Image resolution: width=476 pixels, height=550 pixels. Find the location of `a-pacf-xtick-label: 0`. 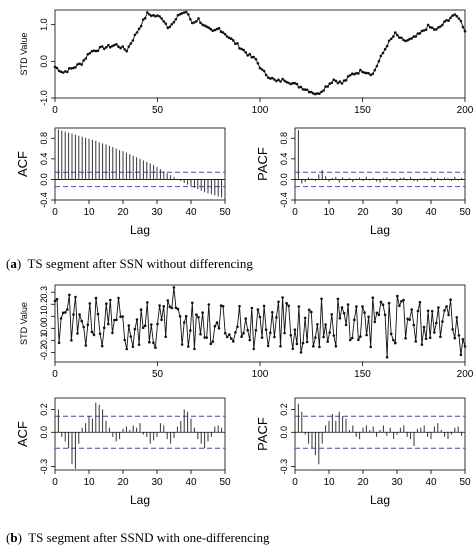

a-pacf-xtick-label: 0 is located at coordinates (295, 212).